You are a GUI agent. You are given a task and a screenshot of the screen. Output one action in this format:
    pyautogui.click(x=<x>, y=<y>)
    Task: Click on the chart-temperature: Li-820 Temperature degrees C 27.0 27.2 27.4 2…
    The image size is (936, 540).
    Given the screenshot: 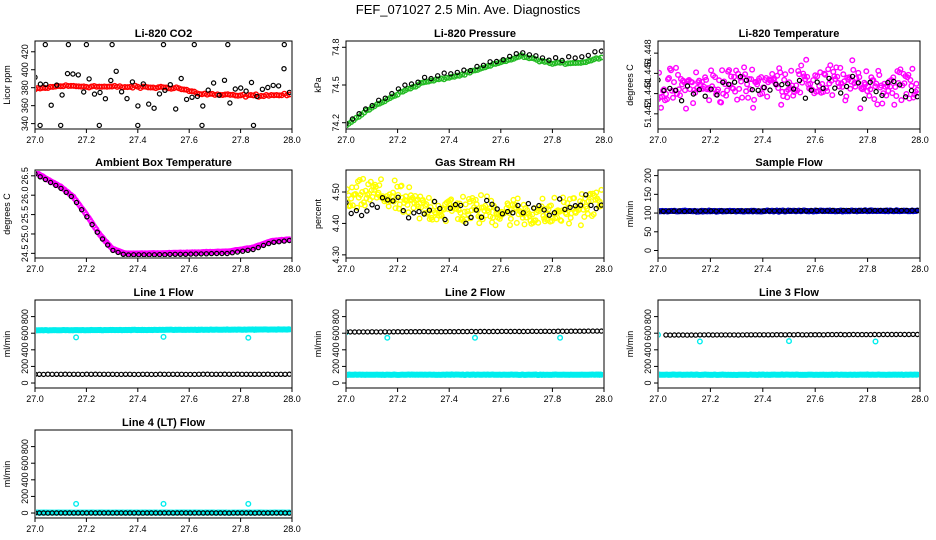 What is the action you would take?
    pyautogui.click(x=777, y=86)
    